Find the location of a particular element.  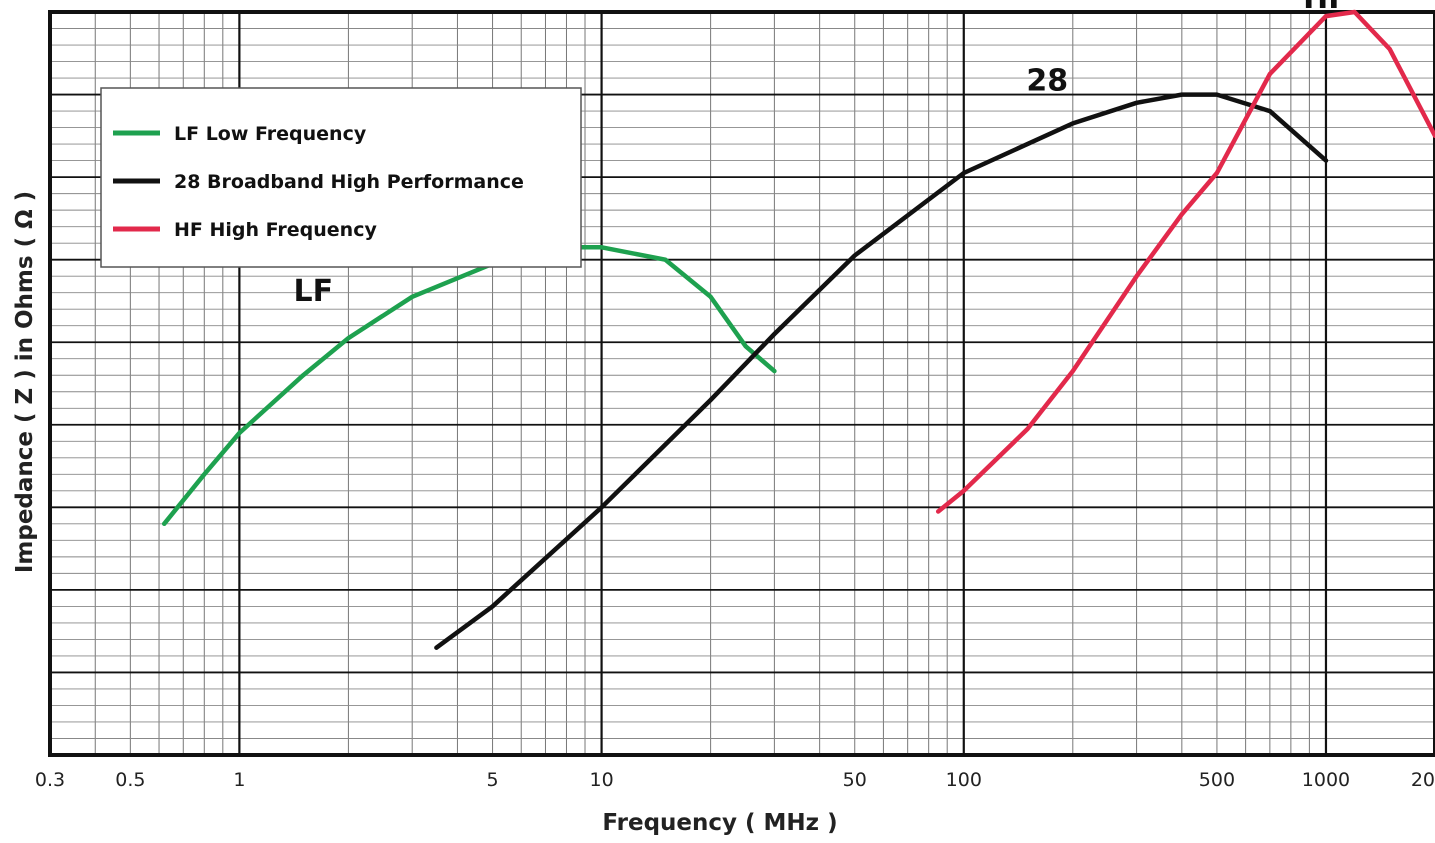

series-label-28: 28 is located at coordinates (1047, 80).